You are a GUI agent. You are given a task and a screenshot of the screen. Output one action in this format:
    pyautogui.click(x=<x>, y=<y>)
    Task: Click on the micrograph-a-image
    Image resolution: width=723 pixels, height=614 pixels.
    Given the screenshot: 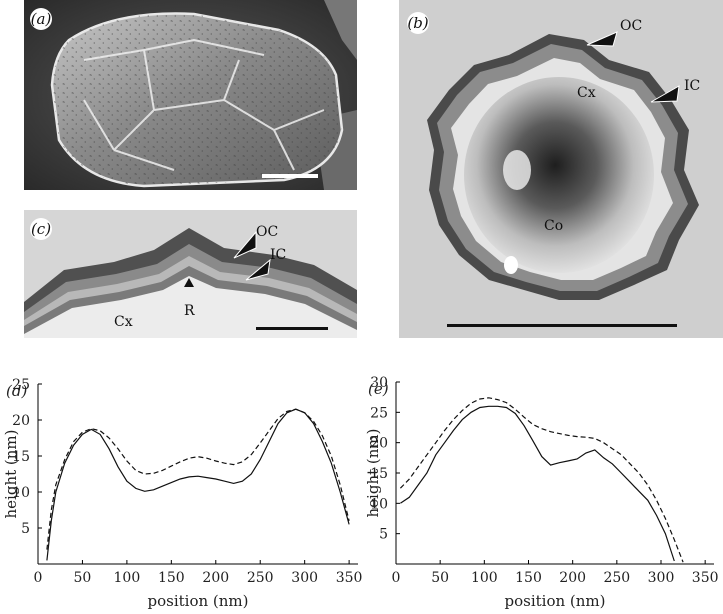 What is the action you would take?
    pyautogui.click(x=190, y=95)
    